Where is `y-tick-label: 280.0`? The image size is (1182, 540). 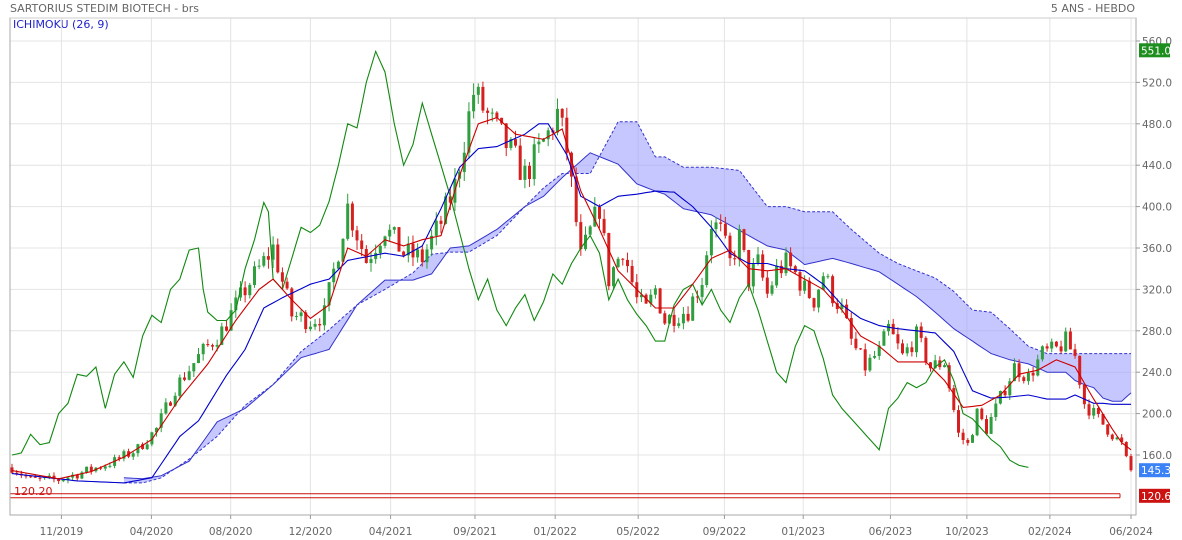
y-tick-label: 280.0 is located at coordinates (1157, 332).